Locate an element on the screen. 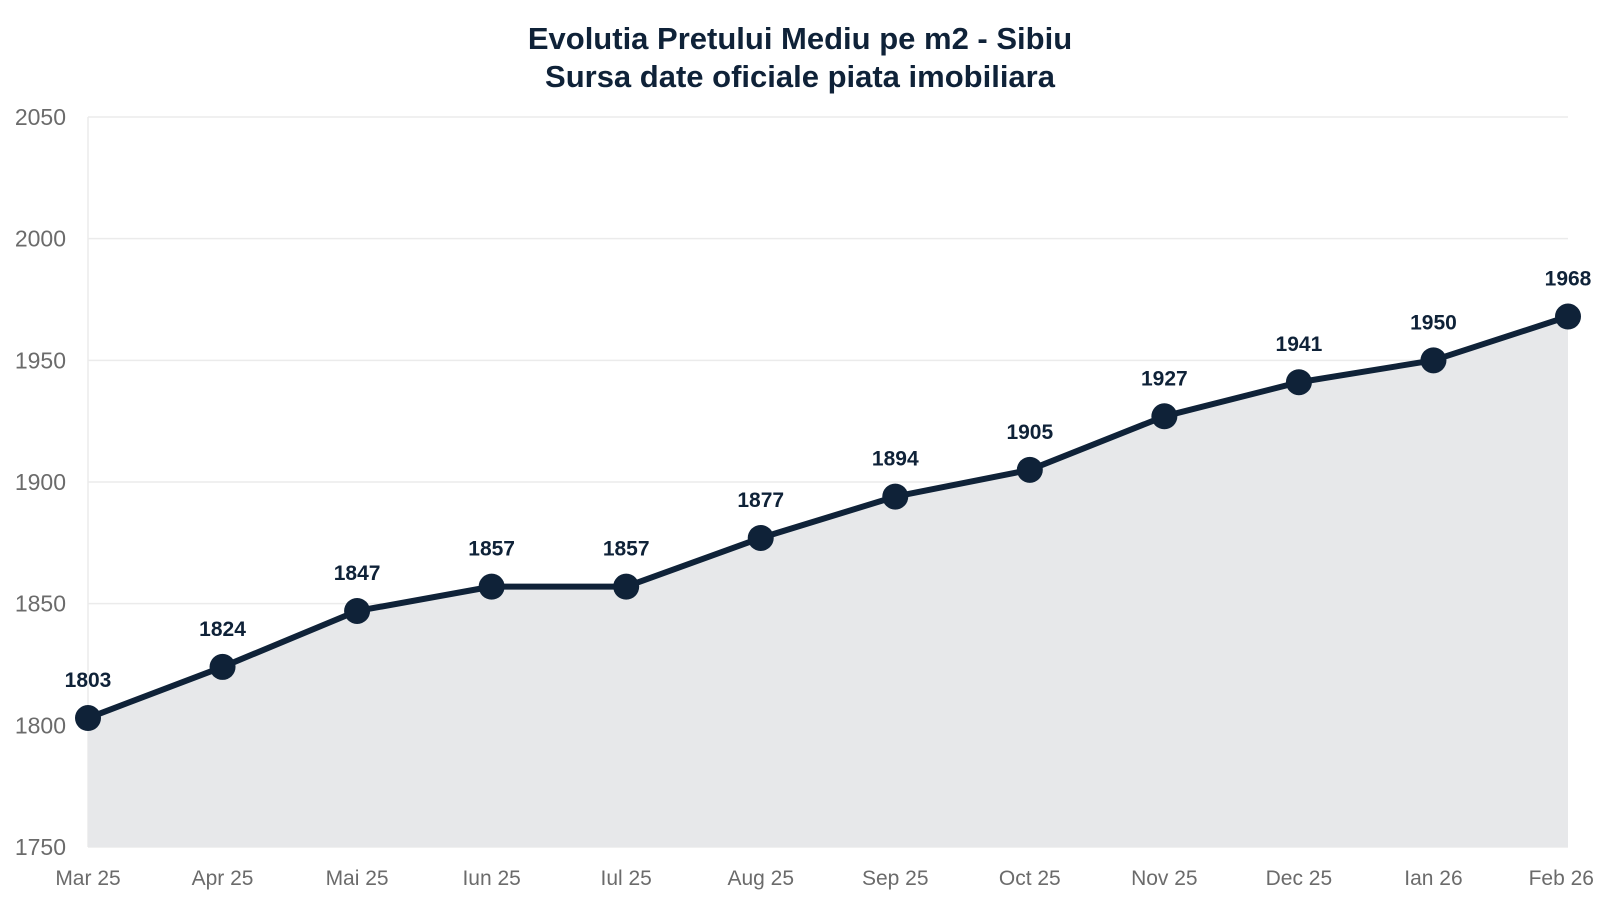  y-tick-label: 1850 is located at coordinates (40, 604).